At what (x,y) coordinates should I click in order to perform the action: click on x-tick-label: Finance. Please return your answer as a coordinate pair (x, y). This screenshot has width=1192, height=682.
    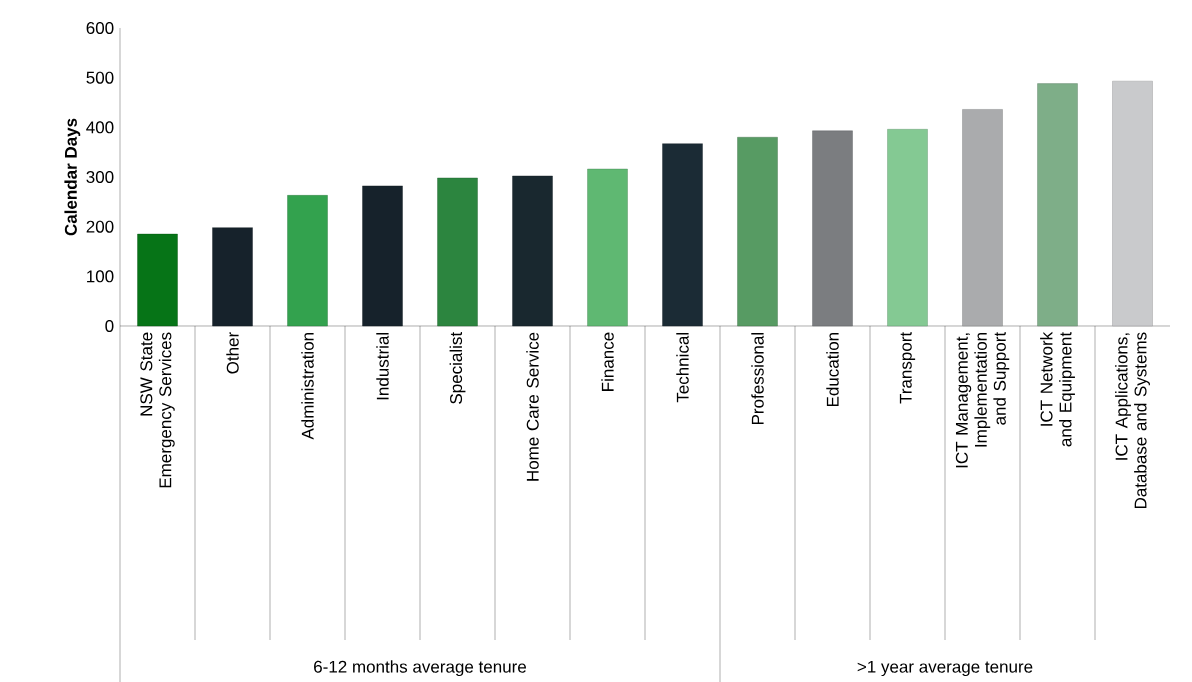
    Looking at the image, I should click on (607, 361).